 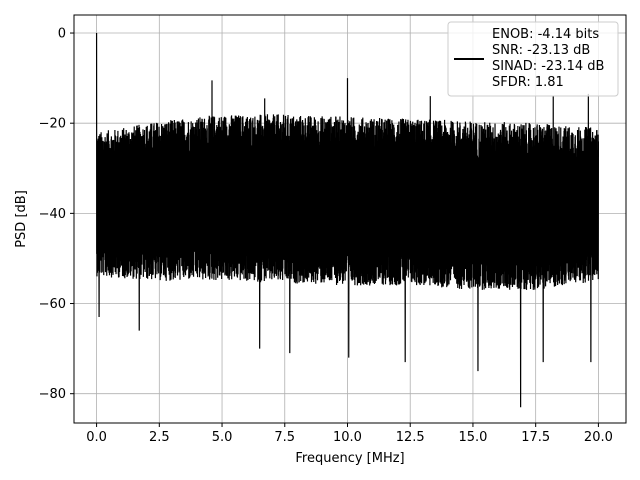 What do you see at coordinates (52, 214) in the screenshot?
I see `y-tick-label: −40` at bounding box center [52, 214].